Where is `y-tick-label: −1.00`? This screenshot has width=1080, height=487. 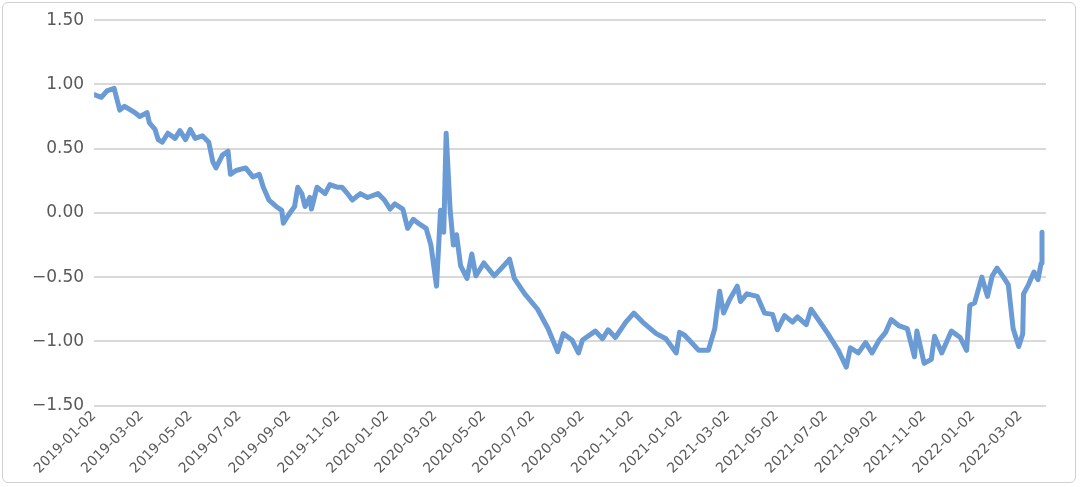 y-tick-label: −1.00 is located at coordinates (58, 339).